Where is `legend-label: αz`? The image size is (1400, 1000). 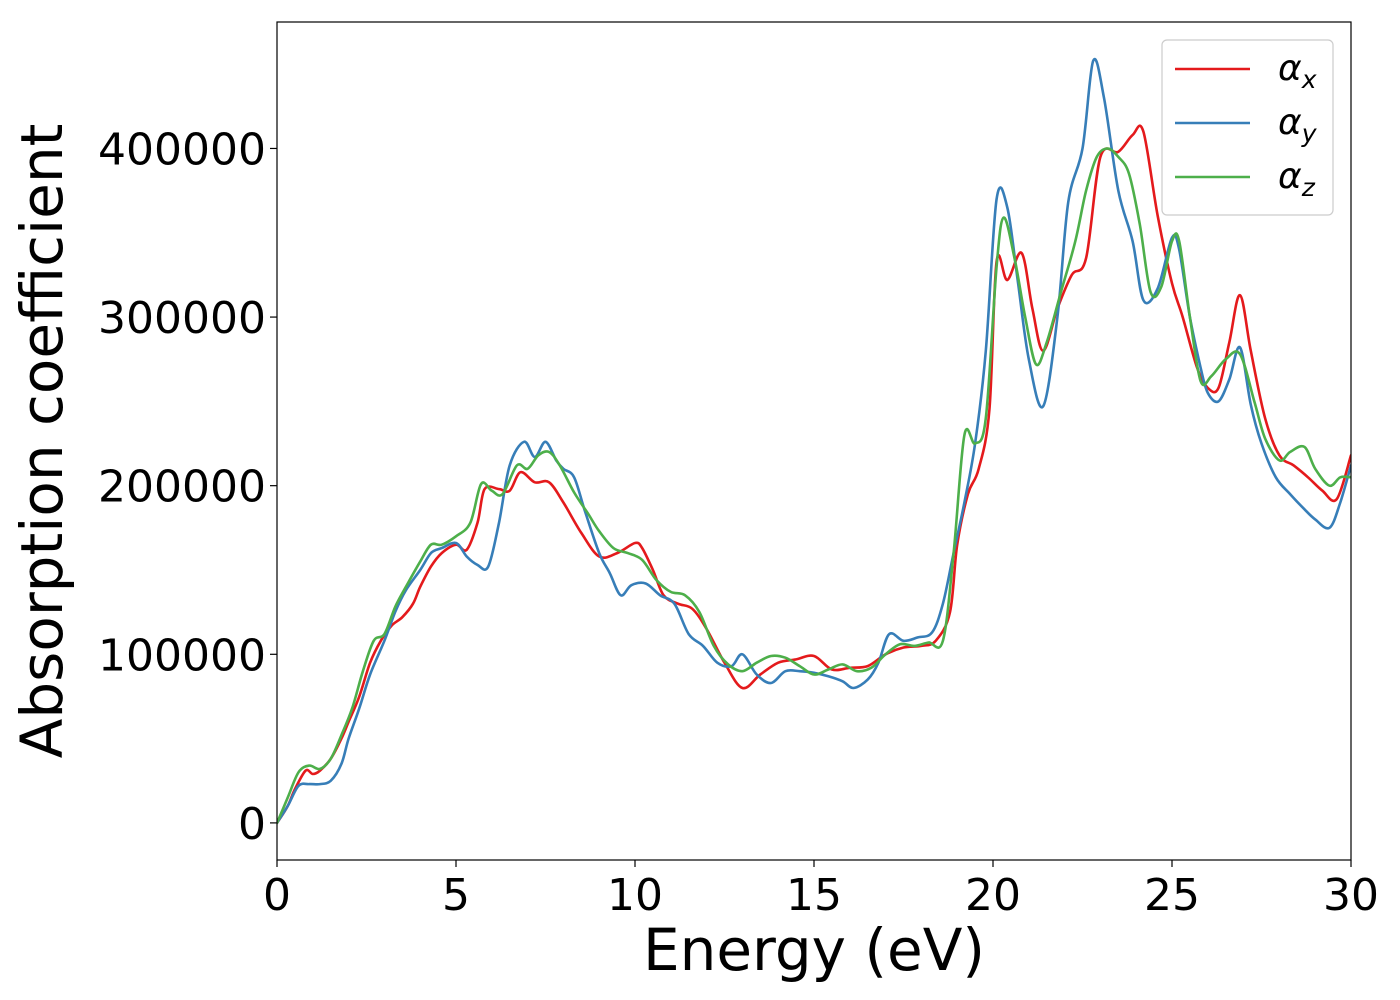
legend-label: αz is located at coordinates (1297, 179).